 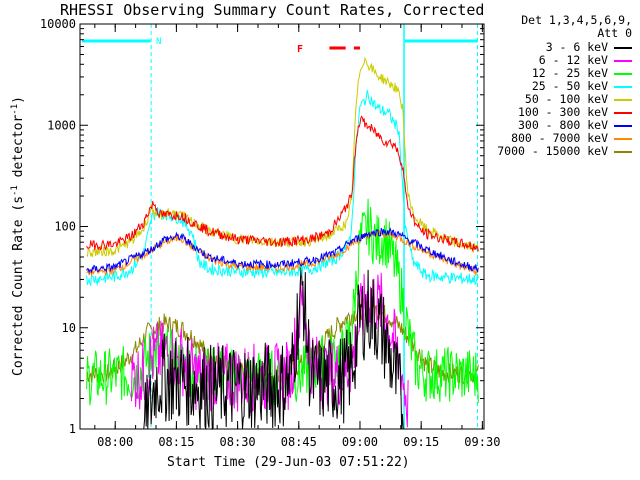 What do you see at coordinates (158, 42) in the screenshot?
I see `night-flag-label: N` at bounding box center [158, 42].